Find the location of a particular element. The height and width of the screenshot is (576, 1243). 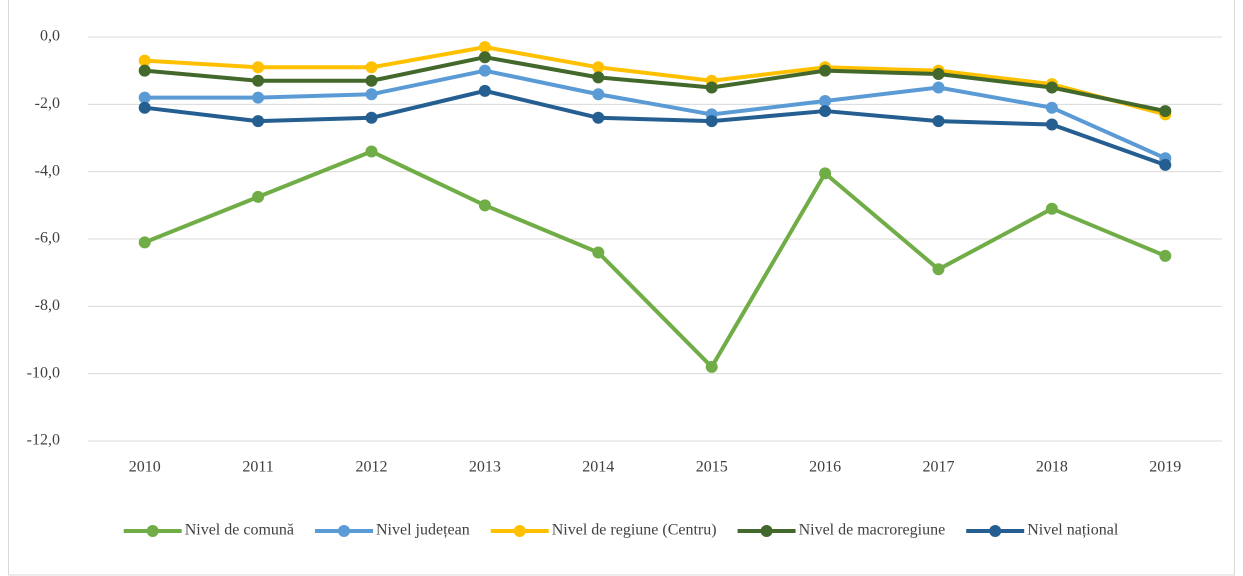

x-tick-label: 2016 is located at coordinates (825, 467).